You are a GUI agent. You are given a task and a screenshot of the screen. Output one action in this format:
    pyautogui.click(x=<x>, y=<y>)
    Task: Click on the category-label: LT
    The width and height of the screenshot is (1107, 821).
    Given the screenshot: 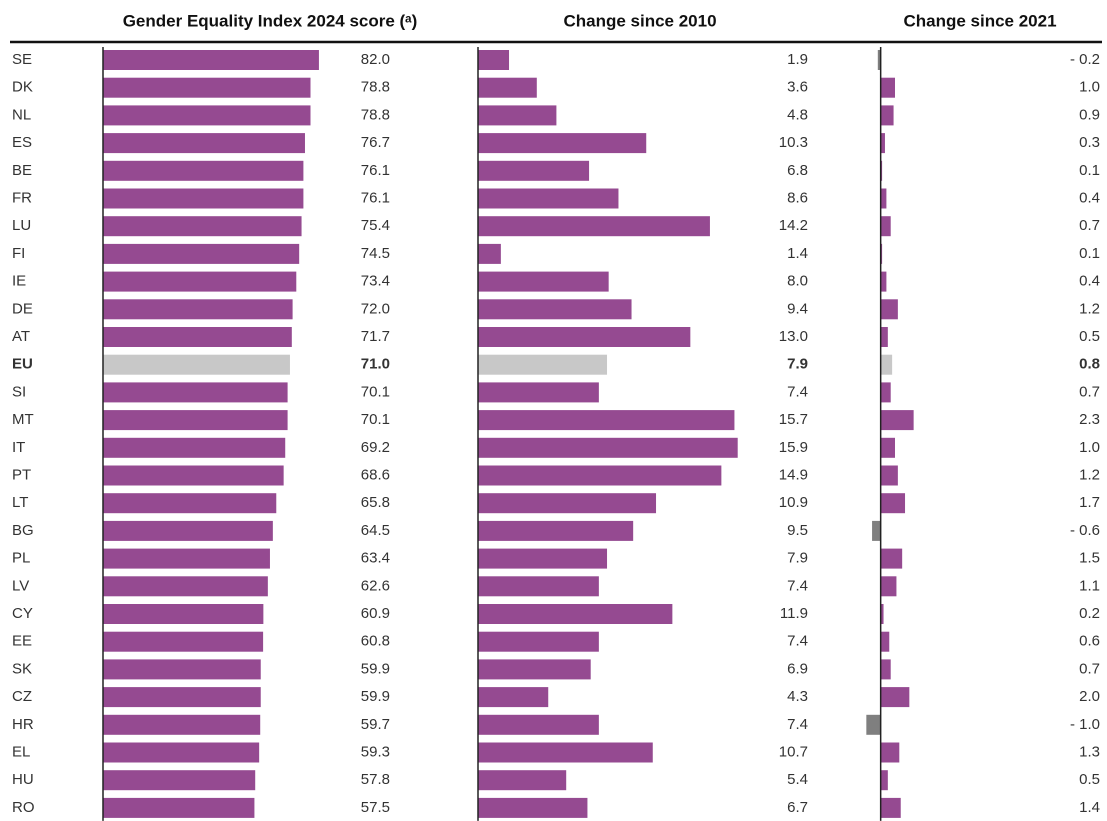 What is the action you would take?
    pyautogui.click(x=20, y=502)
    